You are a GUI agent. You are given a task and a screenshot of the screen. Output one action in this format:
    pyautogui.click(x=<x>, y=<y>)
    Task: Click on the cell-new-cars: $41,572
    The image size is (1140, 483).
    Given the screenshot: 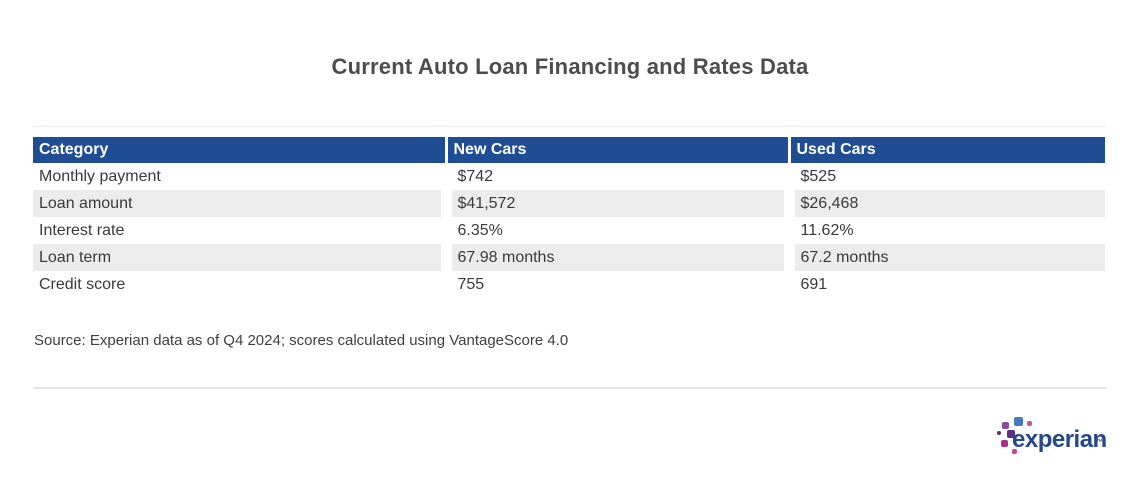 What is the action you would take?
    pyautogui.click(x=619, y=203)
    